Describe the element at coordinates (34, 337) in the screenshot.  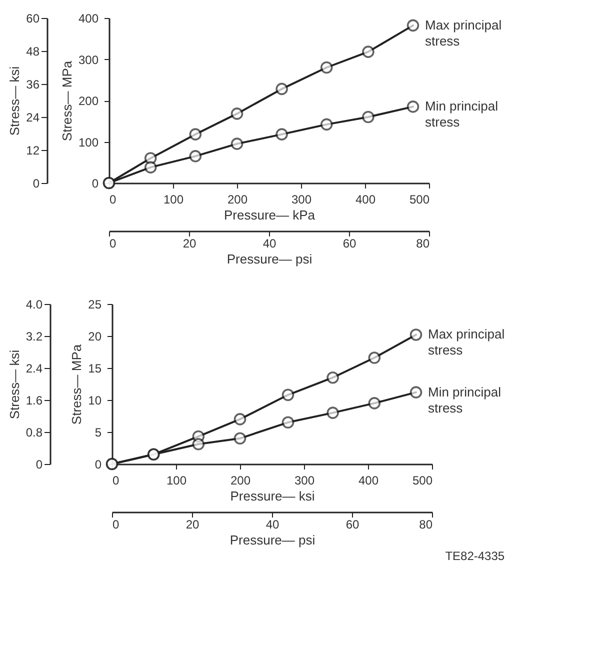
I see `y2-tick-label: 3.2` at that location.